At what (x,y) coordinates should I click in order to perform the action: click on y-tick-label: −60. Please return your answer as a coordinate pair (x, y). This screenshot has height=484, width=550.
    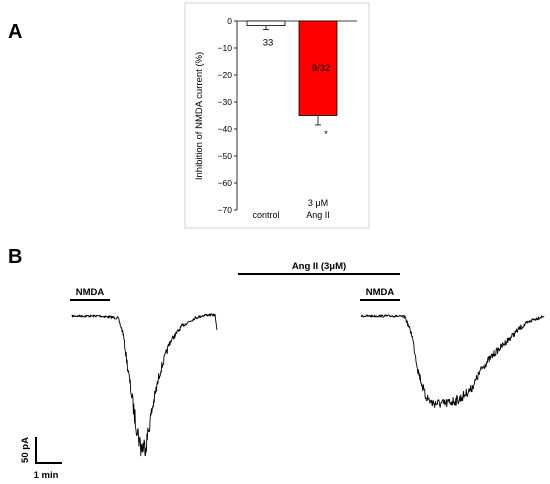
    Looking at the image, I should click on (225, 183).